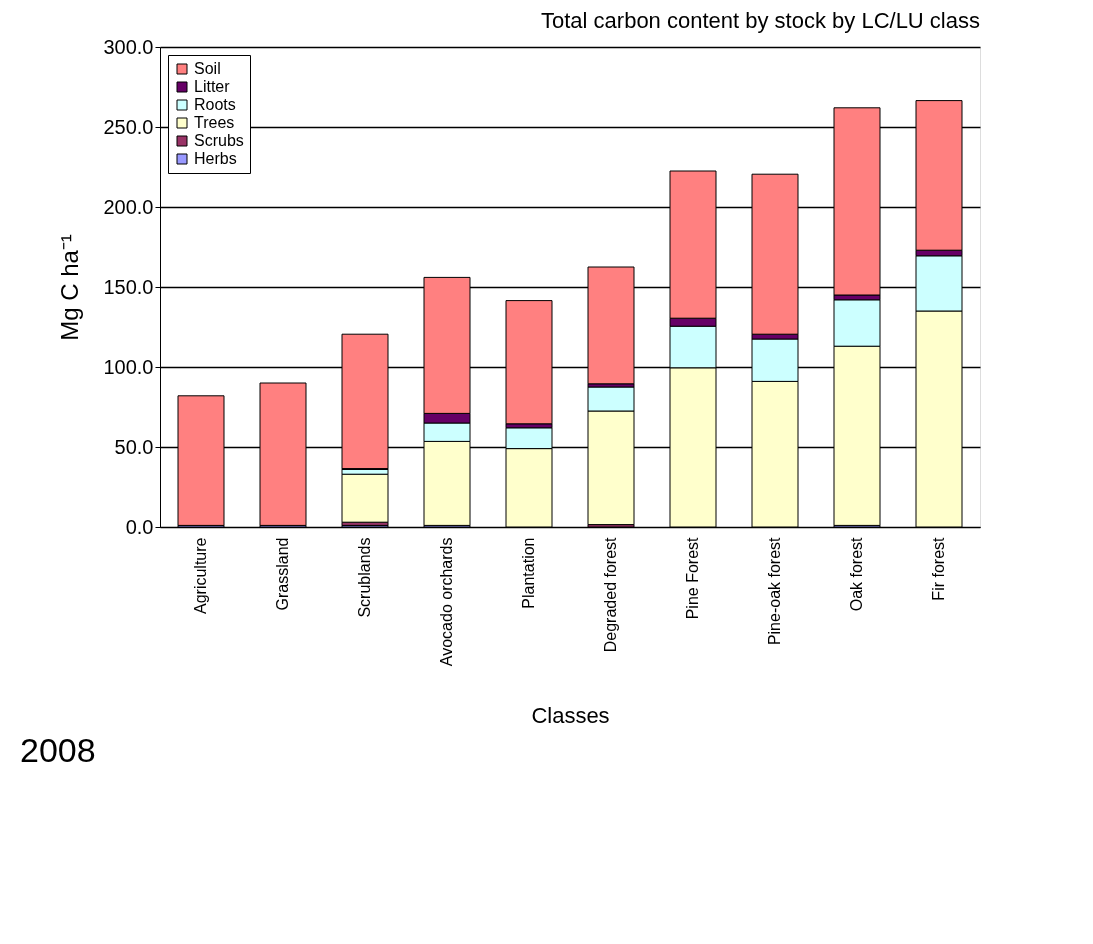 Image resolution: width=1093 pixels, height=944 pixels. I want to click on y-tick-label: 100.0, so click(128, 366).